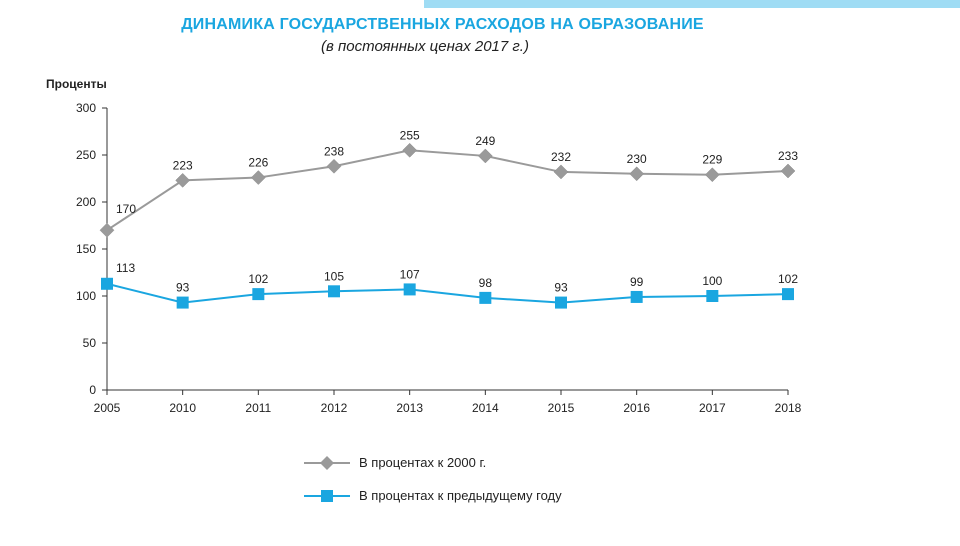 The width and height of the screenshot is (960, 546). What do you see at coordinates (126, 209) in the screenshot?
I see `data-label: 170` at bounding box center [126, 209].